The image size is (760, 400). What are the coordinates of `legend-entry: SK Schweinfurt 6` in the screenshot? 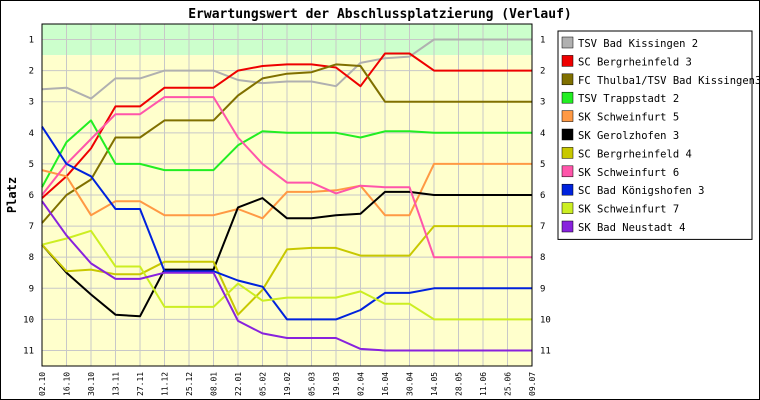 It's located at (628, 173).